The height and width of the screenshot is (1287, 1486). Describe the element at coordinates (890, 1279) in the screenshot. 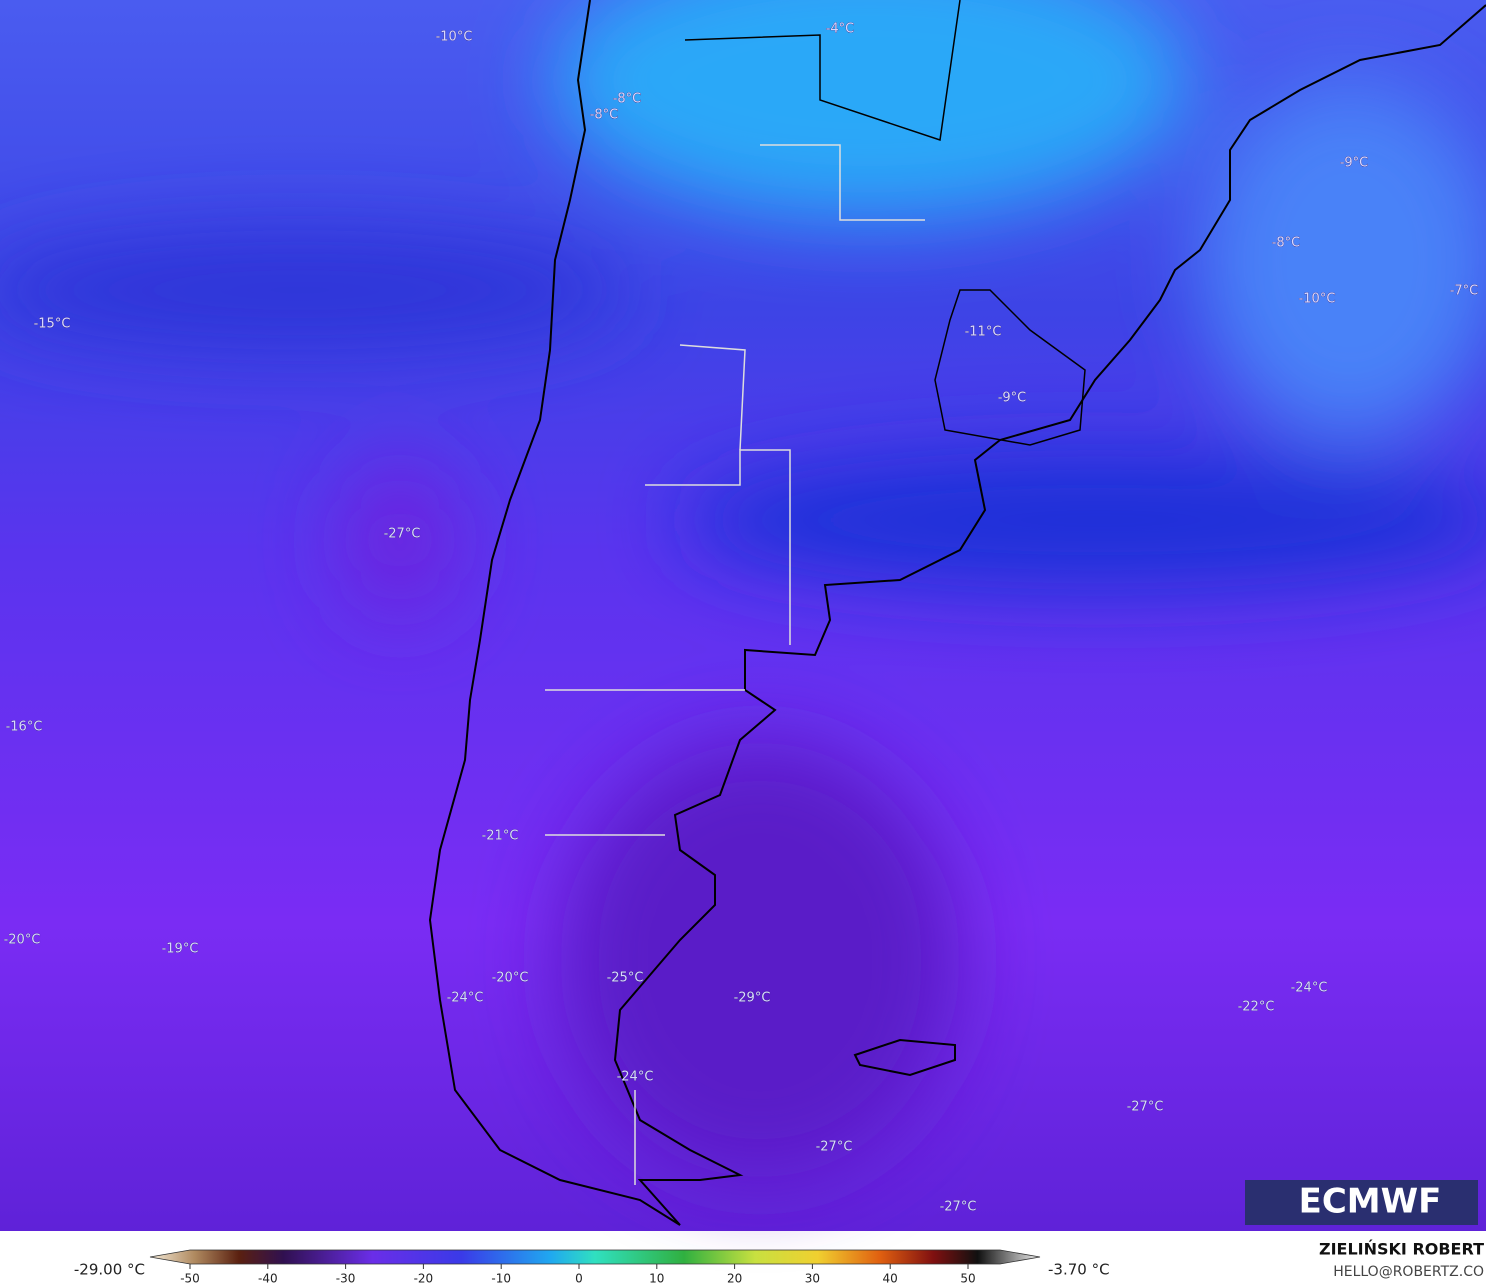

I see `colorbar-tick-label: 40` at that location.